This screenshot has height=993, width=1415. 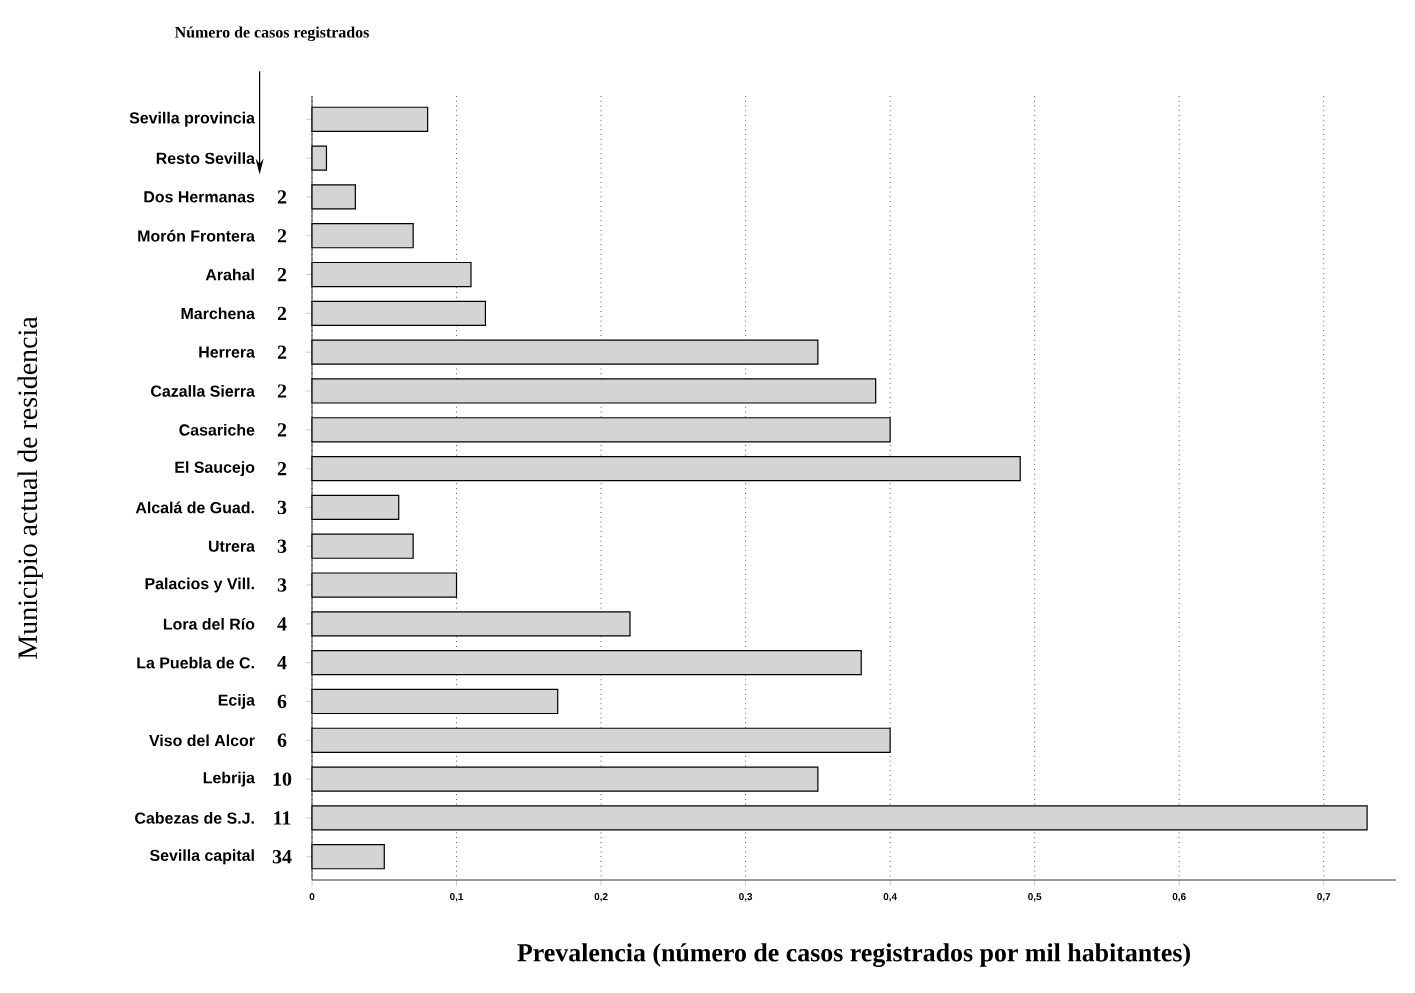 What do you see at coordinates (271, 33) in the screenshot?
I see `text: Número de casos registrados` at bounding box center [271, 33].